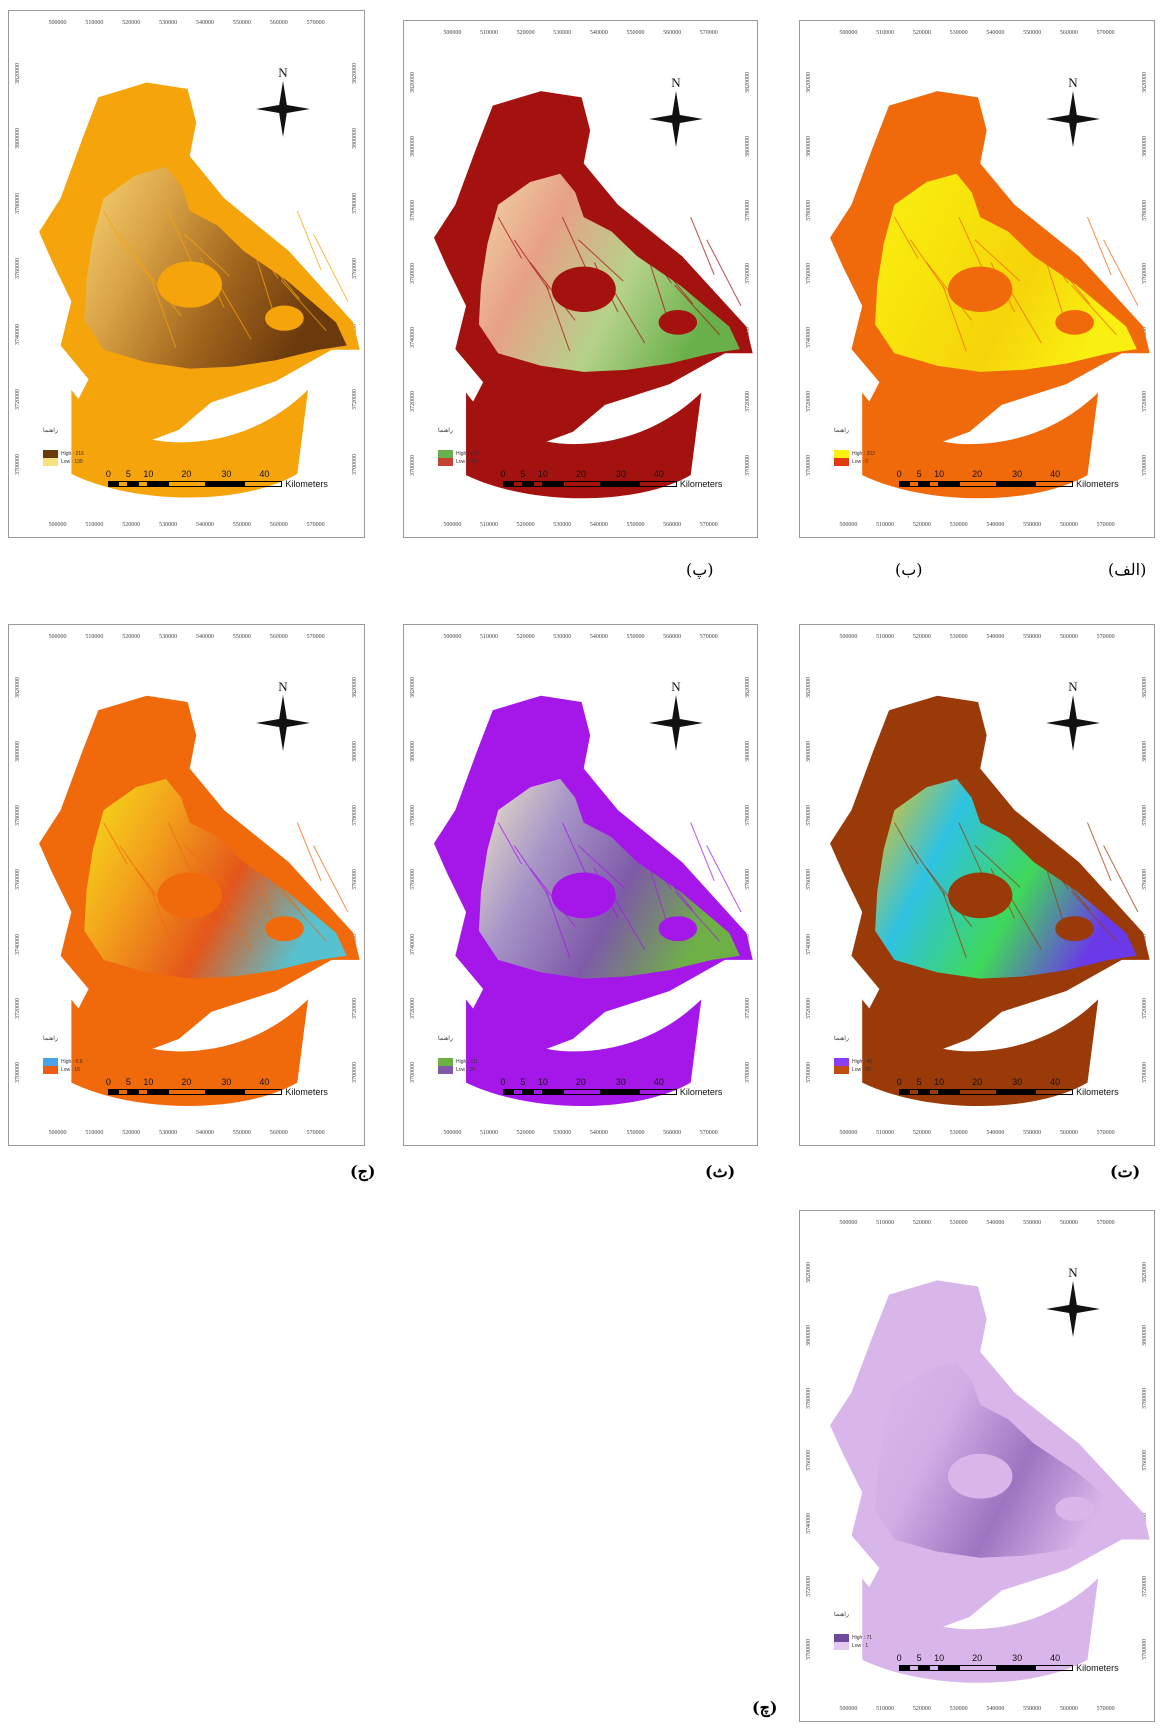 This screenshot has height=1730, width=1163. I want to click on scale-bar-segments: Kilometers, so click(612, 1092).